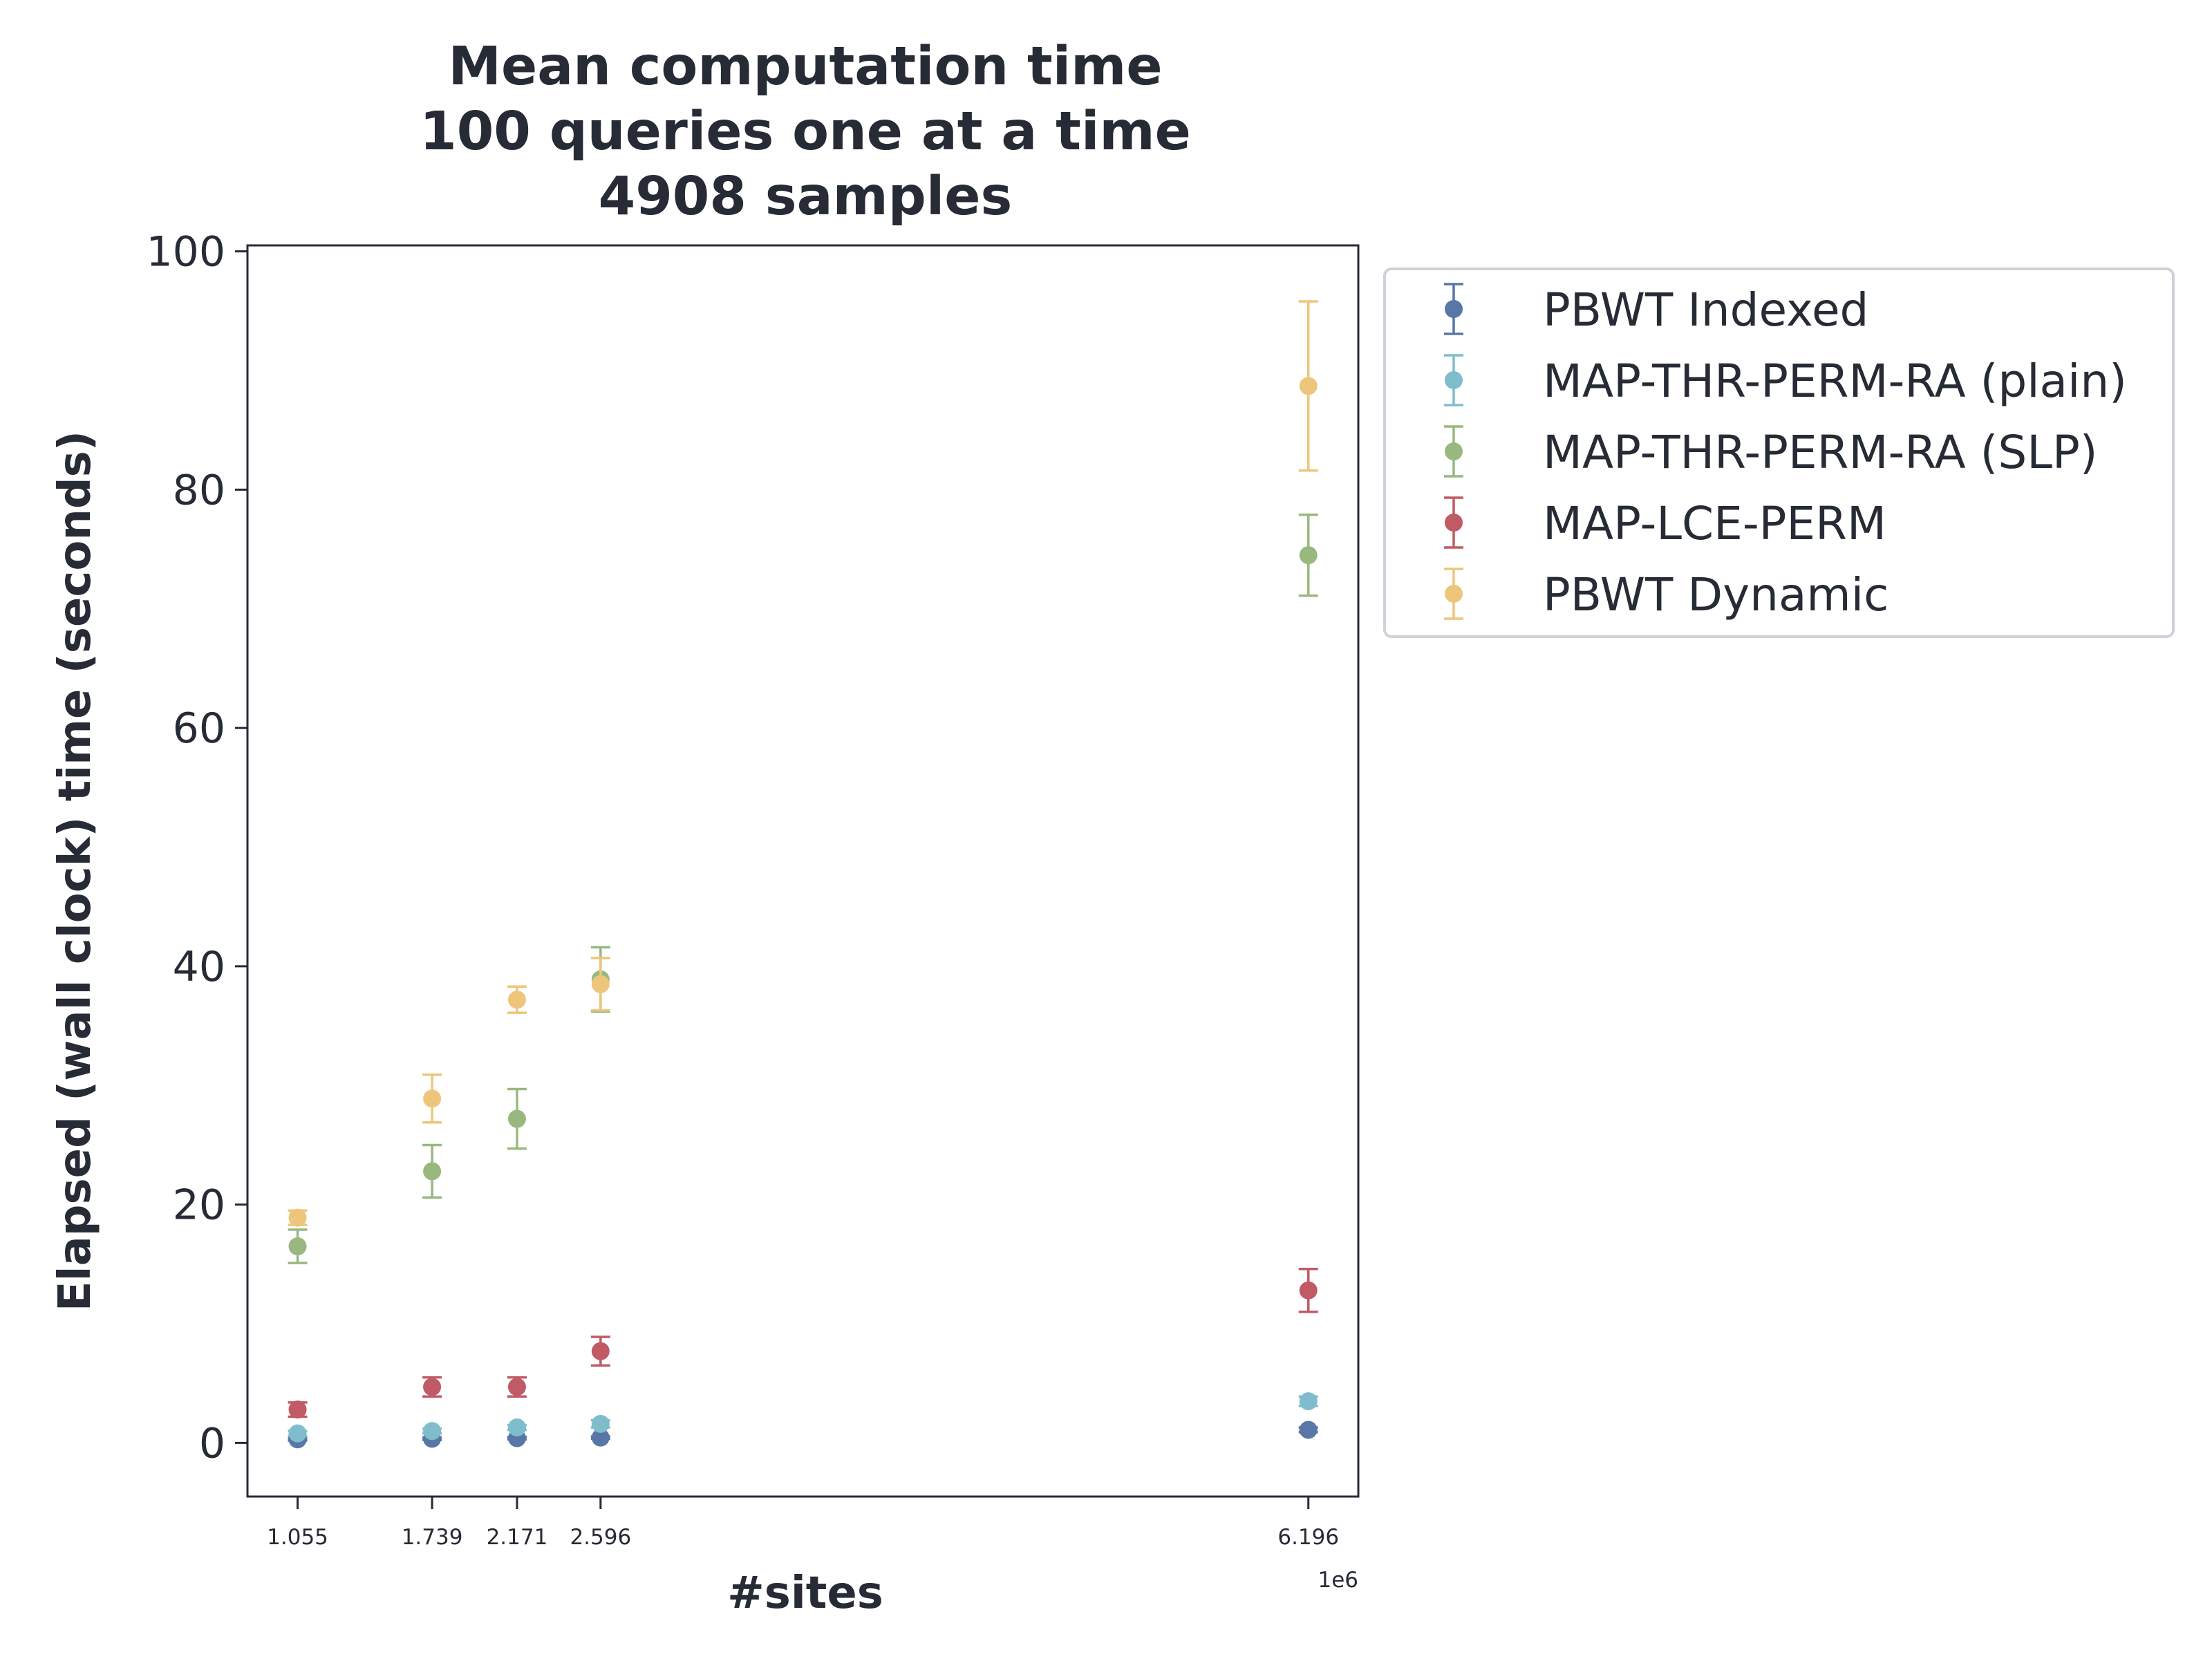  I want to click on legend-label: MAP-THR-PERM-RA (SLP), so click(1821, 453).